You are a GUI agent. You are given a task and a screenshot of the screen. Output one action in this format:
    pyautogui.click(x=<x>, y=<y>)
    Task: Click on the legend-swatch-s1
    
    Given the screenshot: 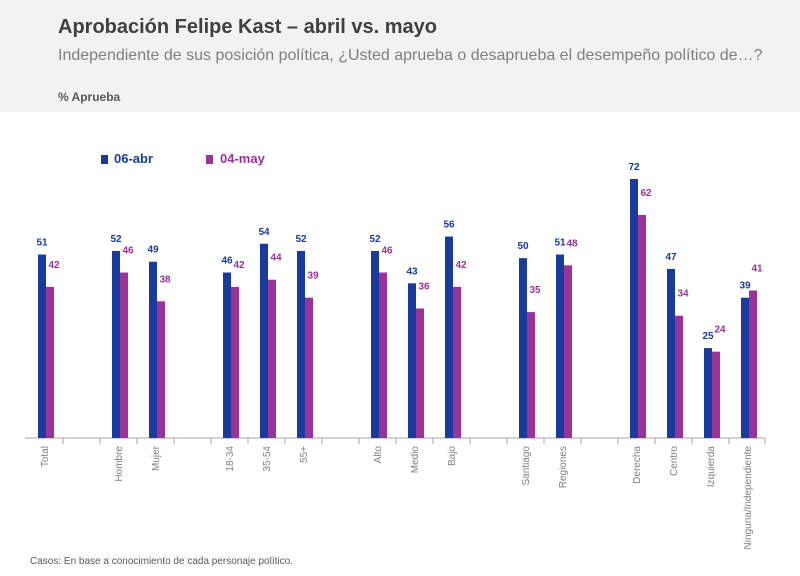 What is the action you would take?
    pyautogui.click(x=104, y=159)
    